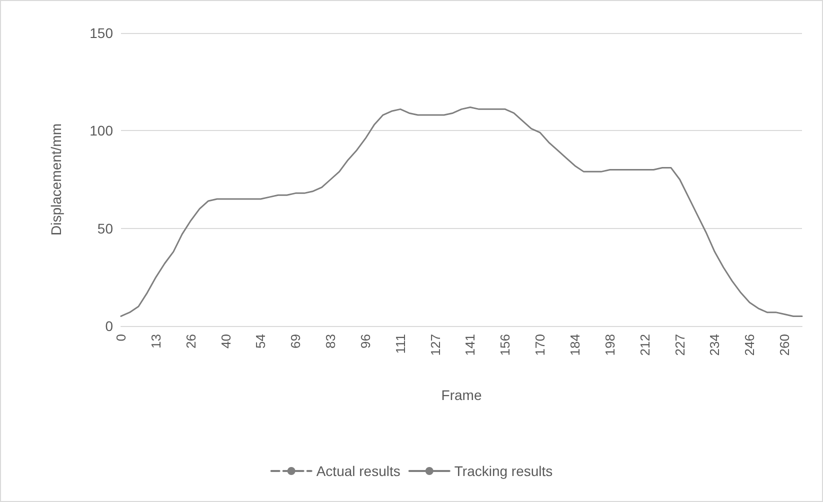 Image resolution: width=823 pixels, height=502 pixels. What do you see at coordinates (121, 338) in the screenshot?
I see `x-tick-label: 0` at bounding box center [121, 338].